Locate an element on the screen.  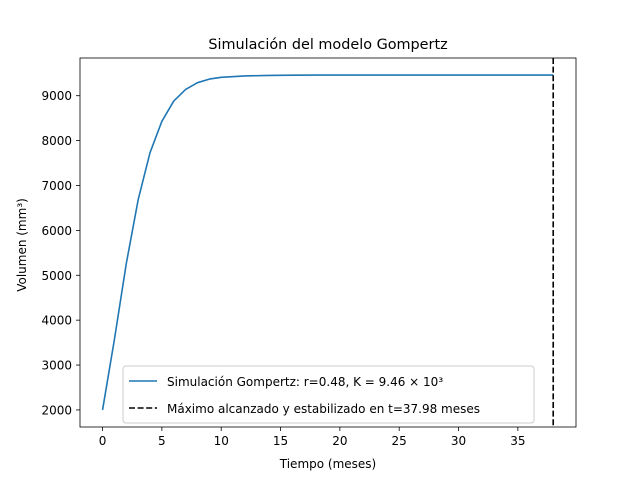
chart-title: Simulación del modelo Gompertz is located at coordinates (327, 45).